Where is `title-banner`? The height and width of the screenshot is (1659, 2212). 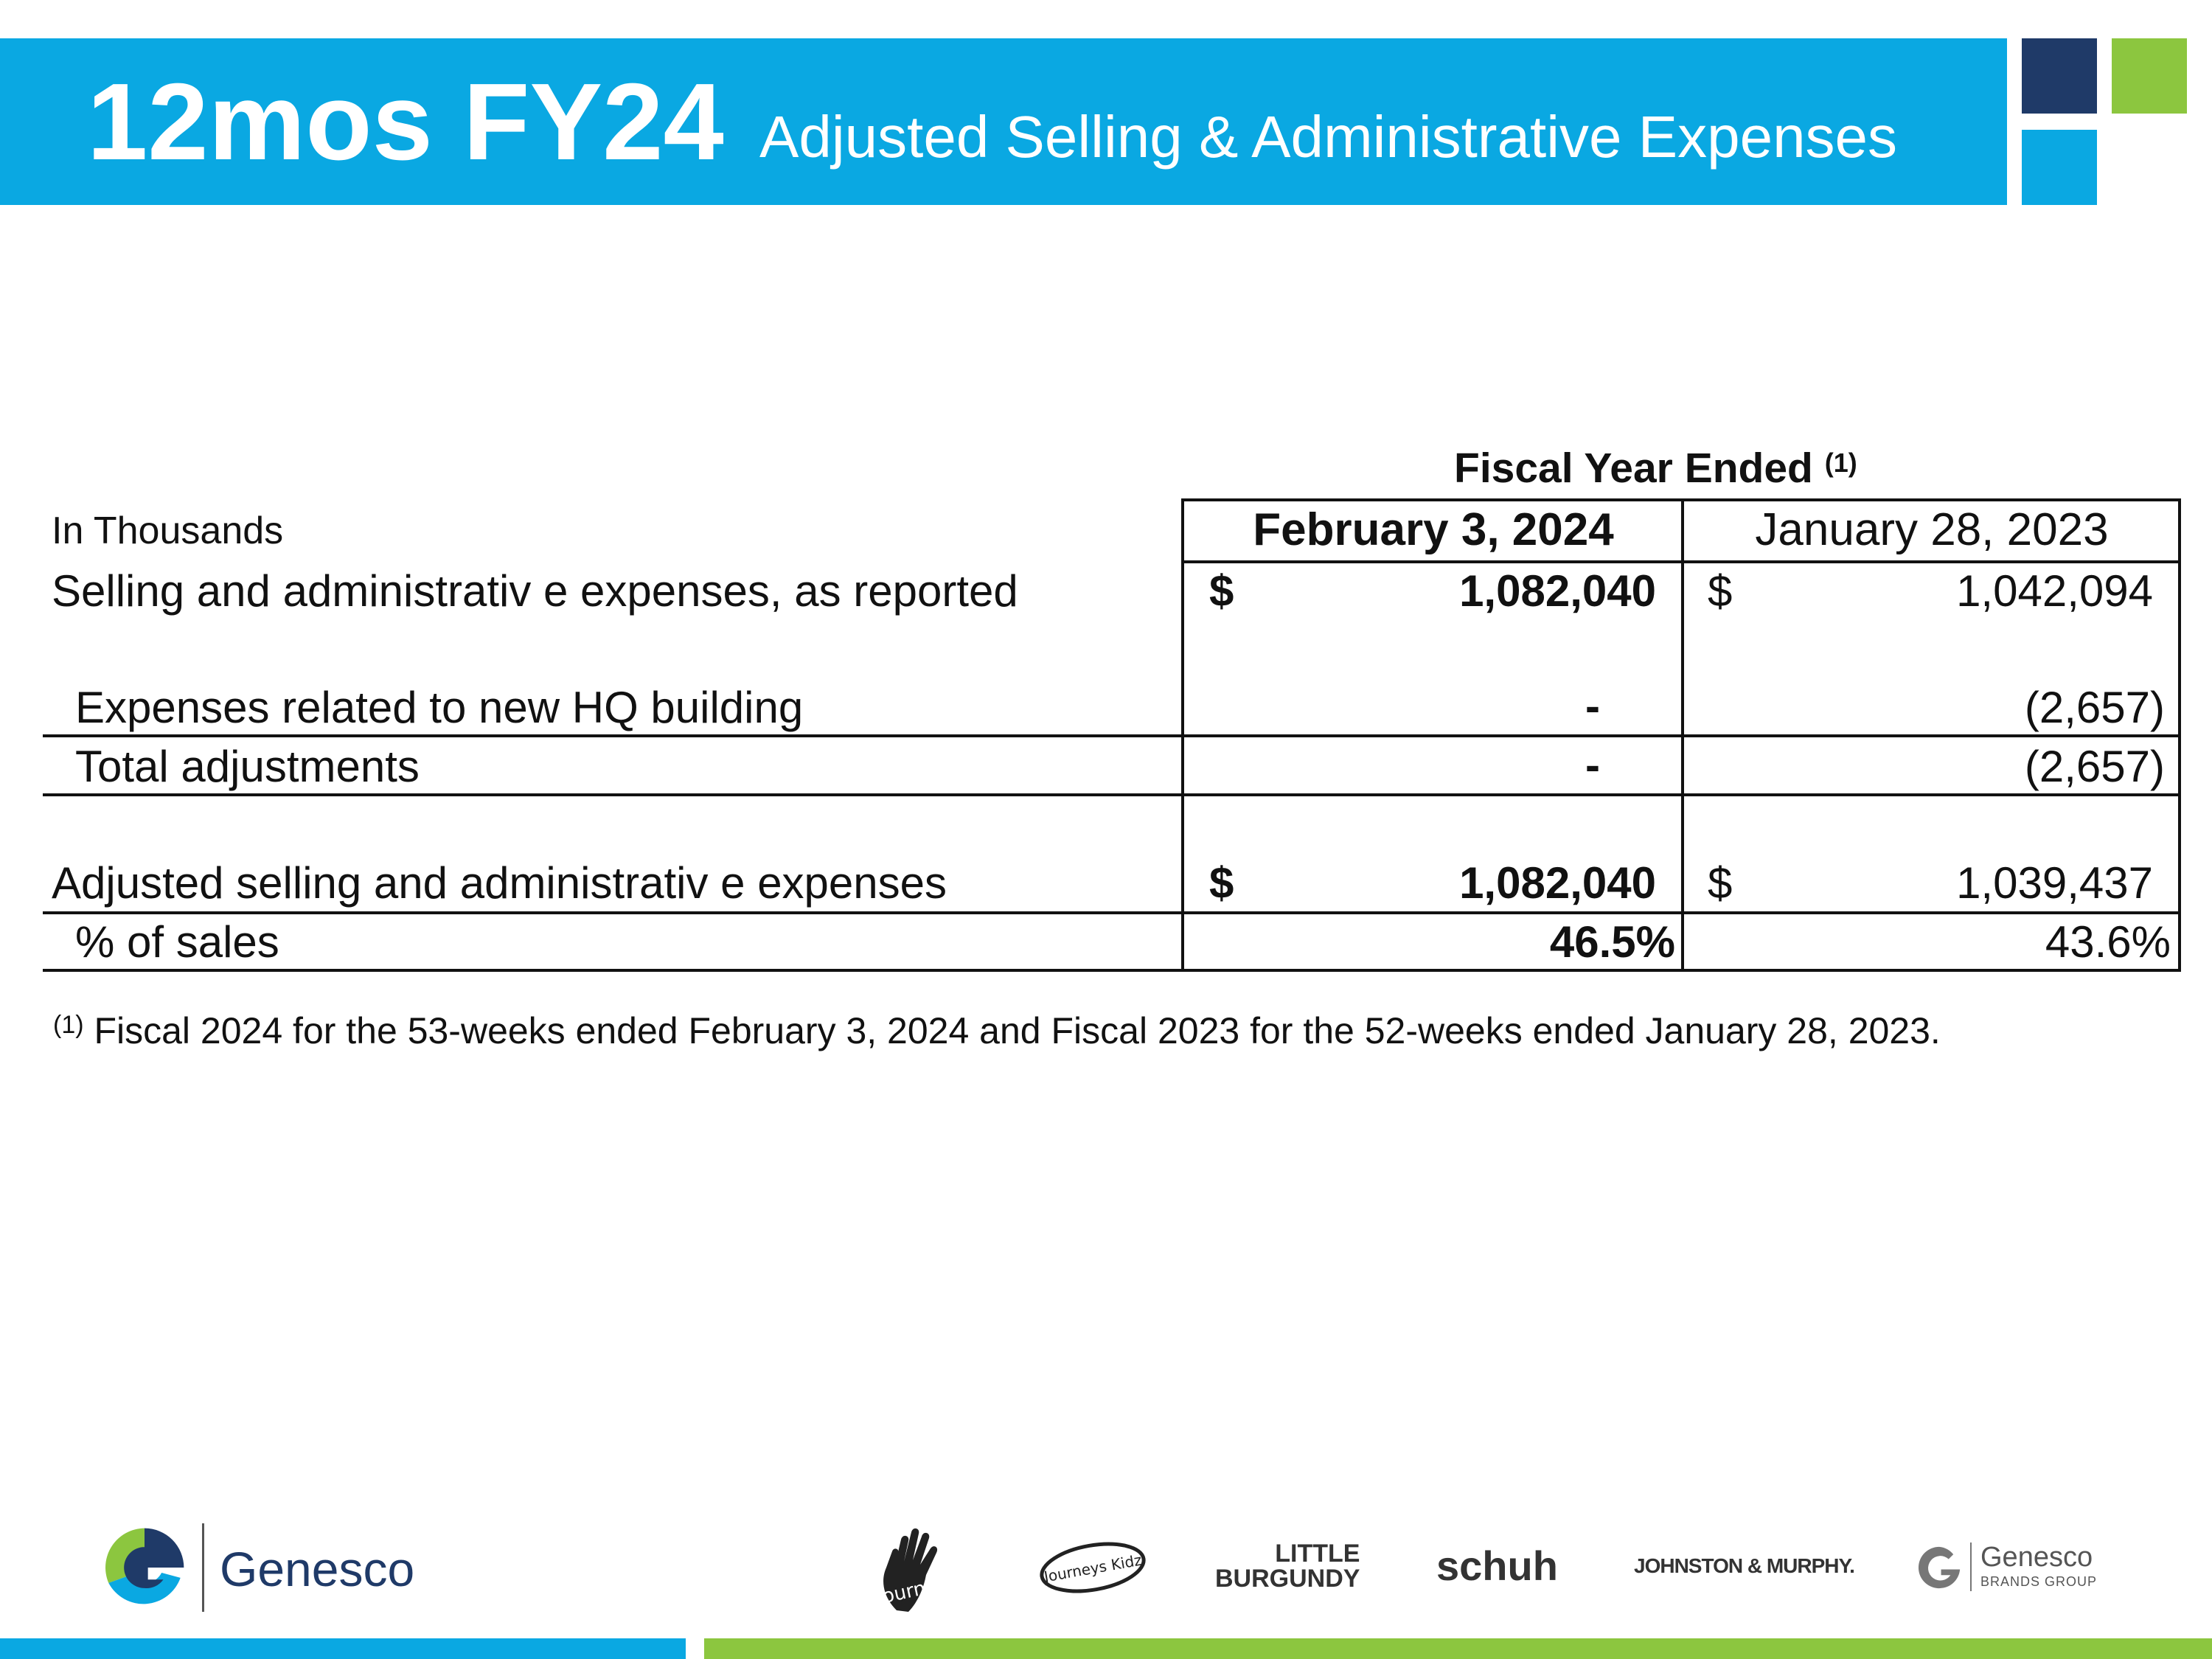 title-banner is located at coordinates (1003, 121).